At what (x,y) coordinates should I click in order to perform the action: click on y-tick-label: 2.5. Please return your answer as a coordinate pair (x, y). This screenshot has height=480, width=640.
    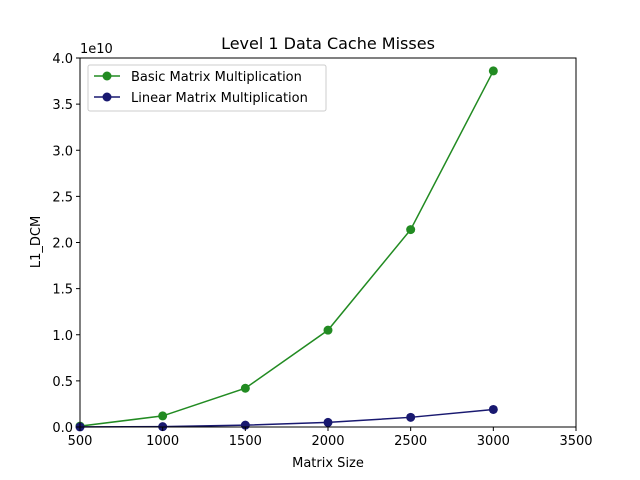
    Looking at the image, I should click on (62, 197).